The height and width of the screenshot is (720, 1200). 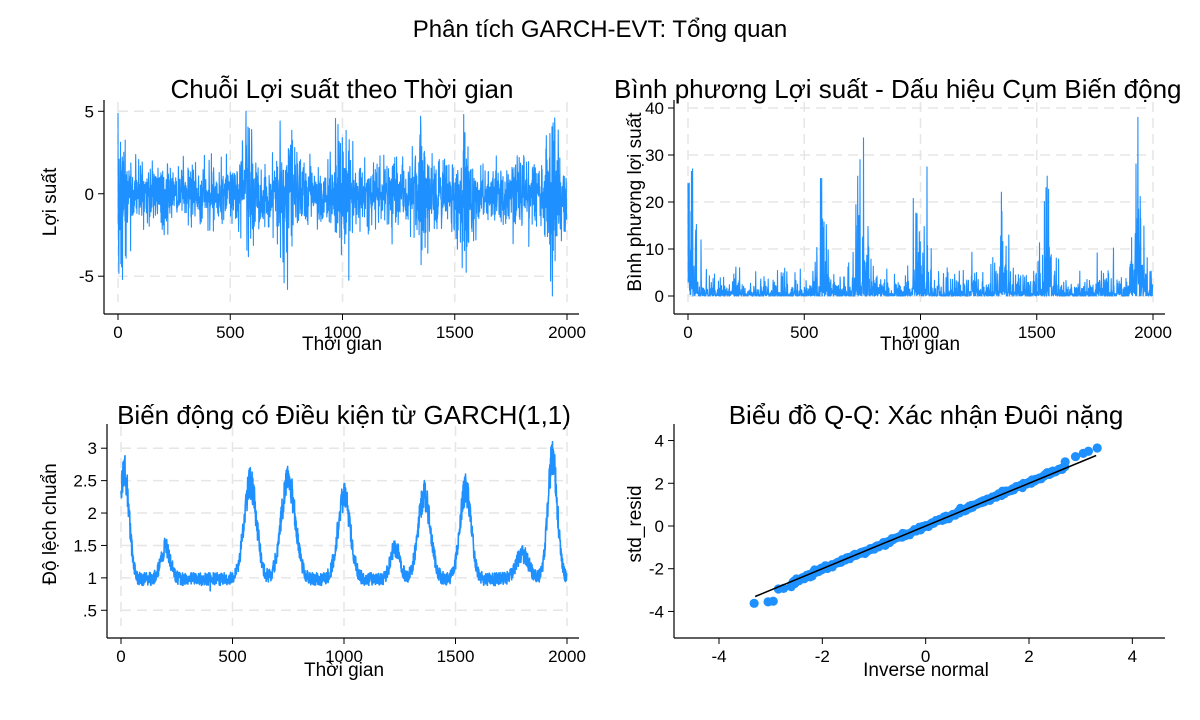 I want to click on y-axis-label: Bình phương lợi suất, so click(x=635, y=202).